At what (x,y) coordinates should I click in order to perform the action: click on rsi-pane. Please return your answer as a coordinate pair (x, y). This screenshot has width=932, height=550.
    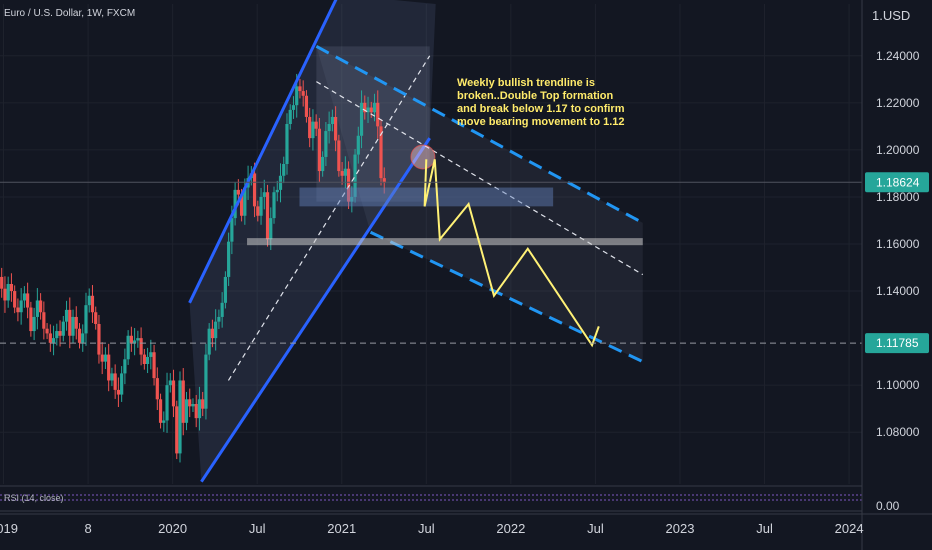
    Looking at the image, I should click on (431, 498).